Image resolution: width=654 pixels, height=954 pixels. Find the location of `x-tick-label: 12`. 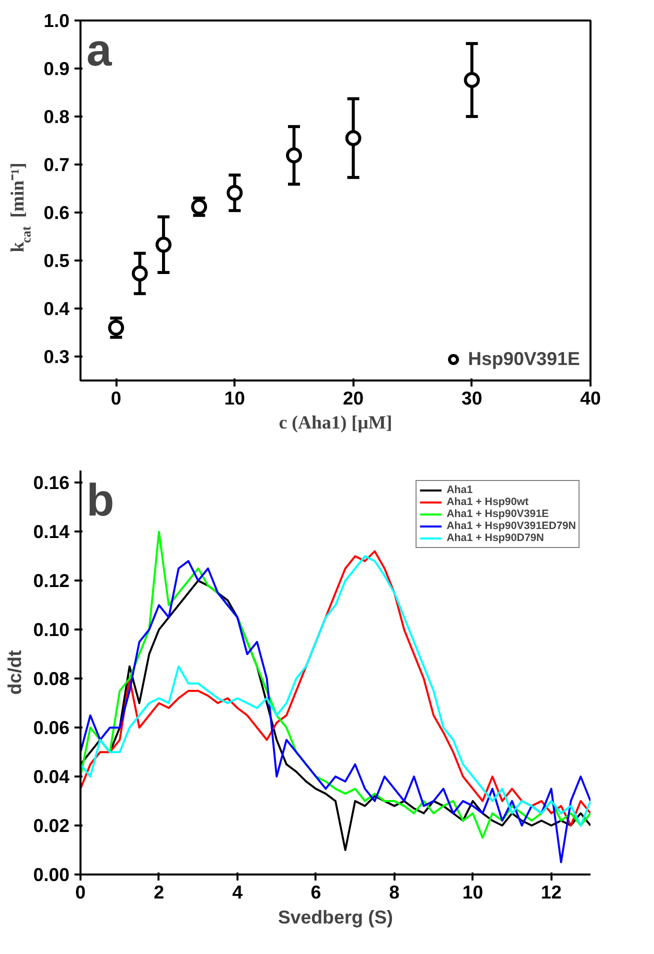

x-tick-label: 12 is located at coordinates (551, 892).